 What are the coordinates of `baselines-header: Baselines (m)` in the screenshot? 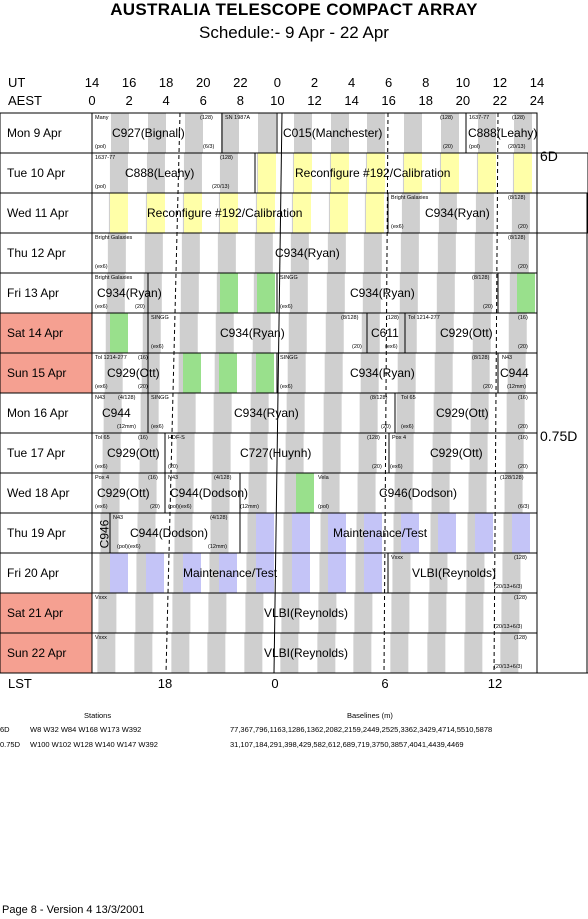 It's located at (370, 715).